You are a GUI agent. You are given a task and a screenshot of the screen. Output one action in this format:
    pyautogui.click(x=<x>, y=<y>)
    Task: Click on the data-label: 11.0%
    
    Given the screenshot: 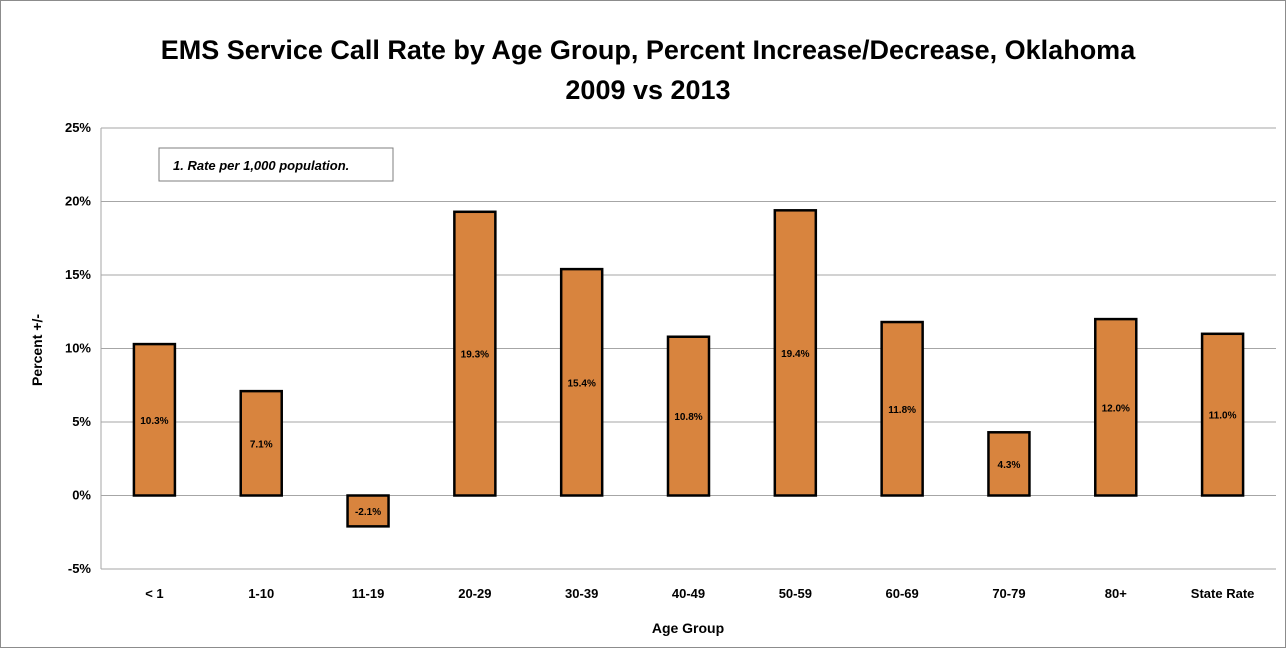 What is the action you would take?
    pyautogui.click(x=1223, y=416)
    